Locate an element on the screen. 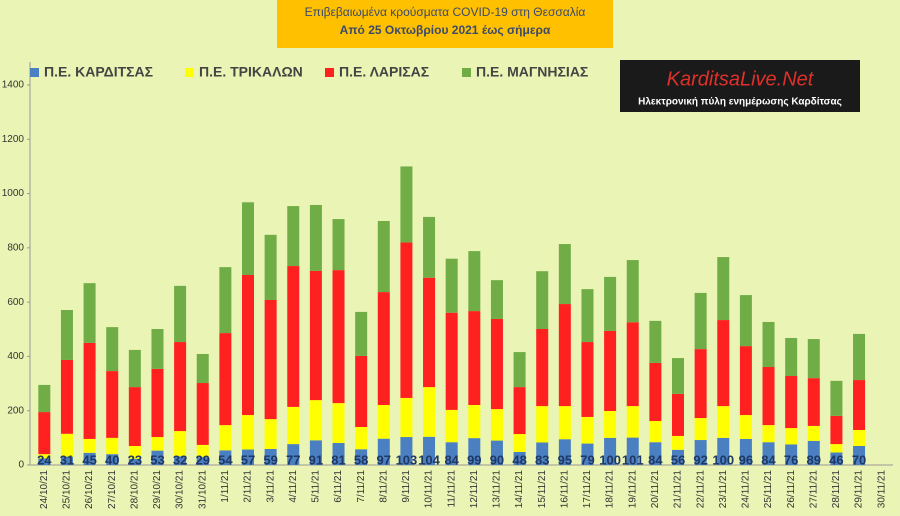  x-tick-label: 6/11/21 is located at coordinates (338, 486).